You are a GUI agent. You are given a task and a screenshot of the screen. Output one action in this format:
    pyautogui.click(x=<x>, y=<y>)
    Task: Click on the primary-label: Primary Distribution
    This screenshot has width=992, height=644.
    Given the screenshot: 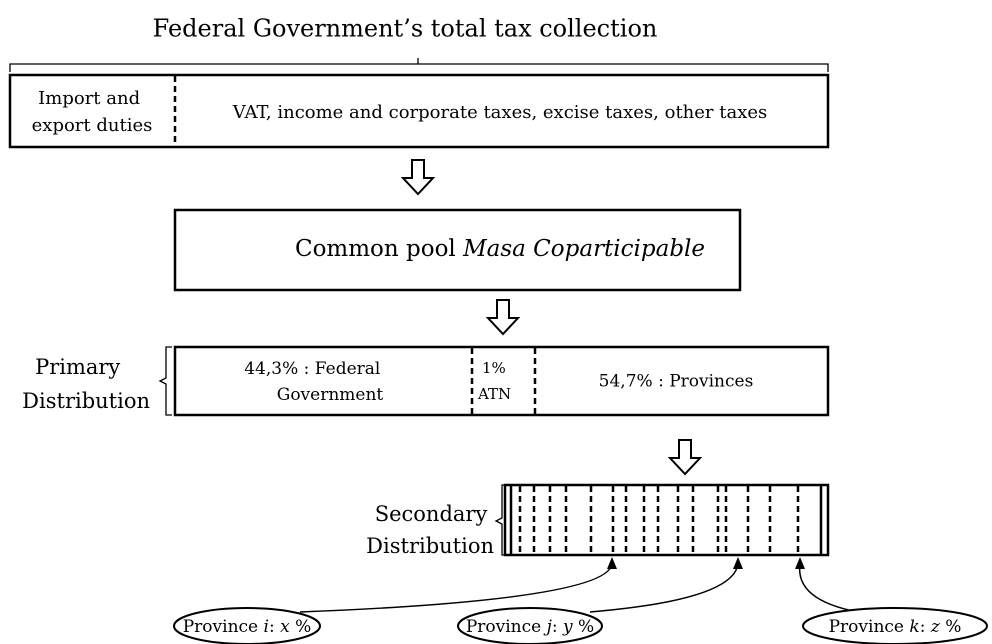 What is the action you would take?
    pyautogui.click(x=86, y=384)
    